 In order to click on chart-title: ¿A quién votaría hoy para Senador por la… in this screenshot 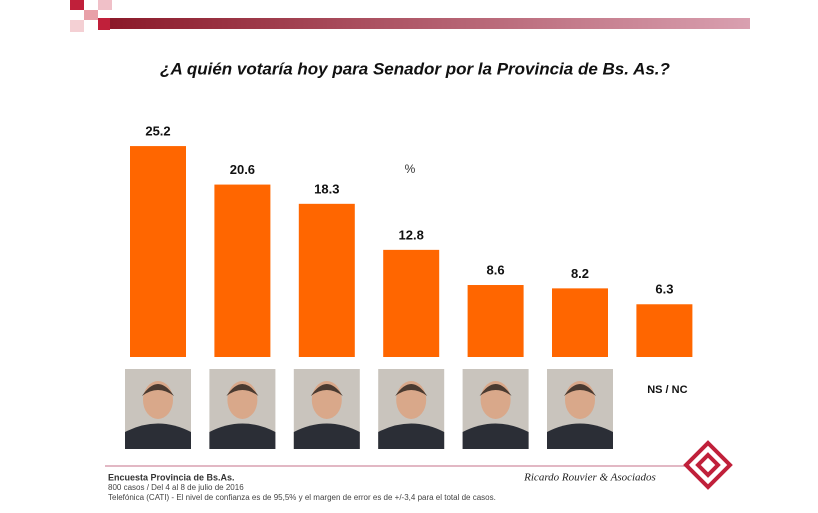, I will do `click(415, 68)`.